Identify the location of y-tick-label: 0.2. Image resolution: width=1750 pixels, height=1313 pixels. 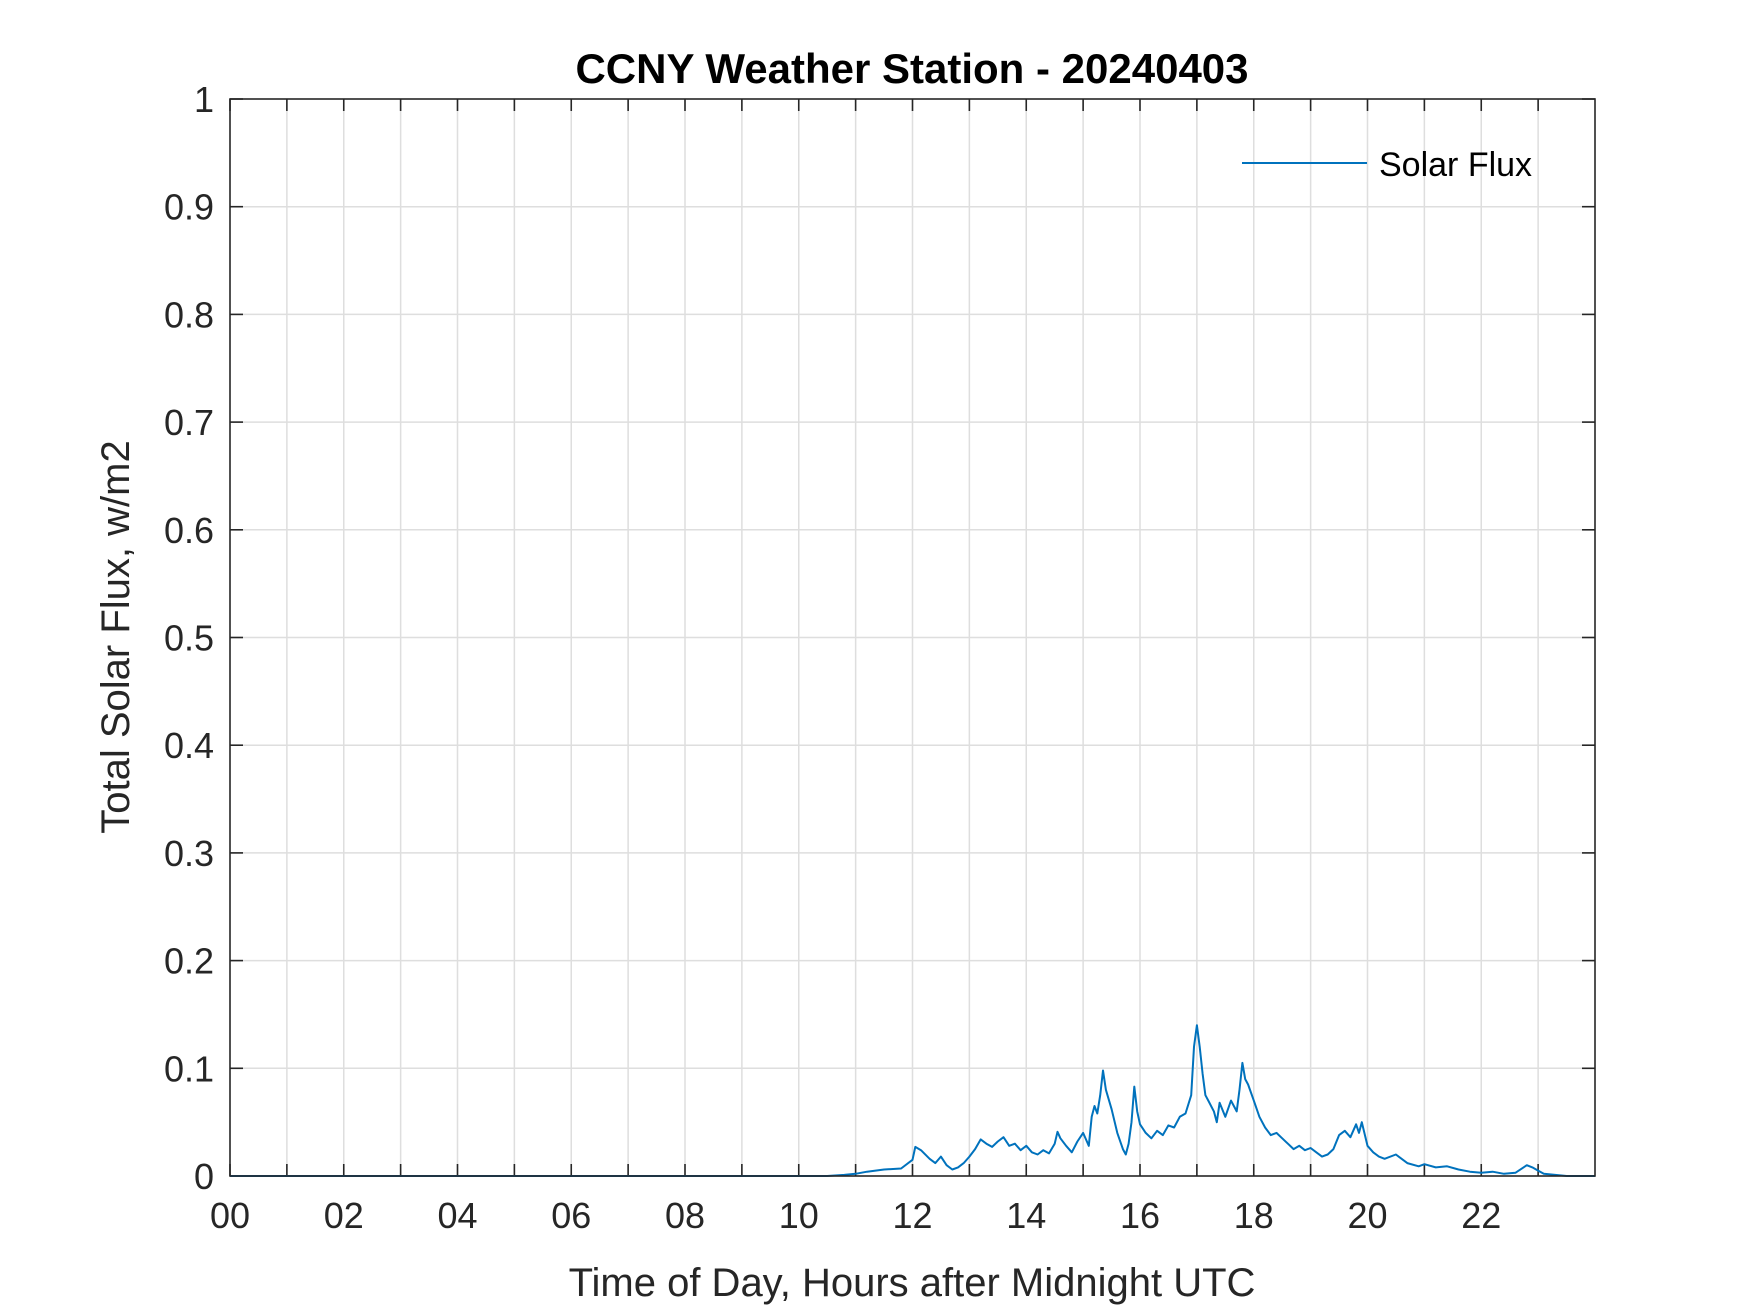
(189, 961).